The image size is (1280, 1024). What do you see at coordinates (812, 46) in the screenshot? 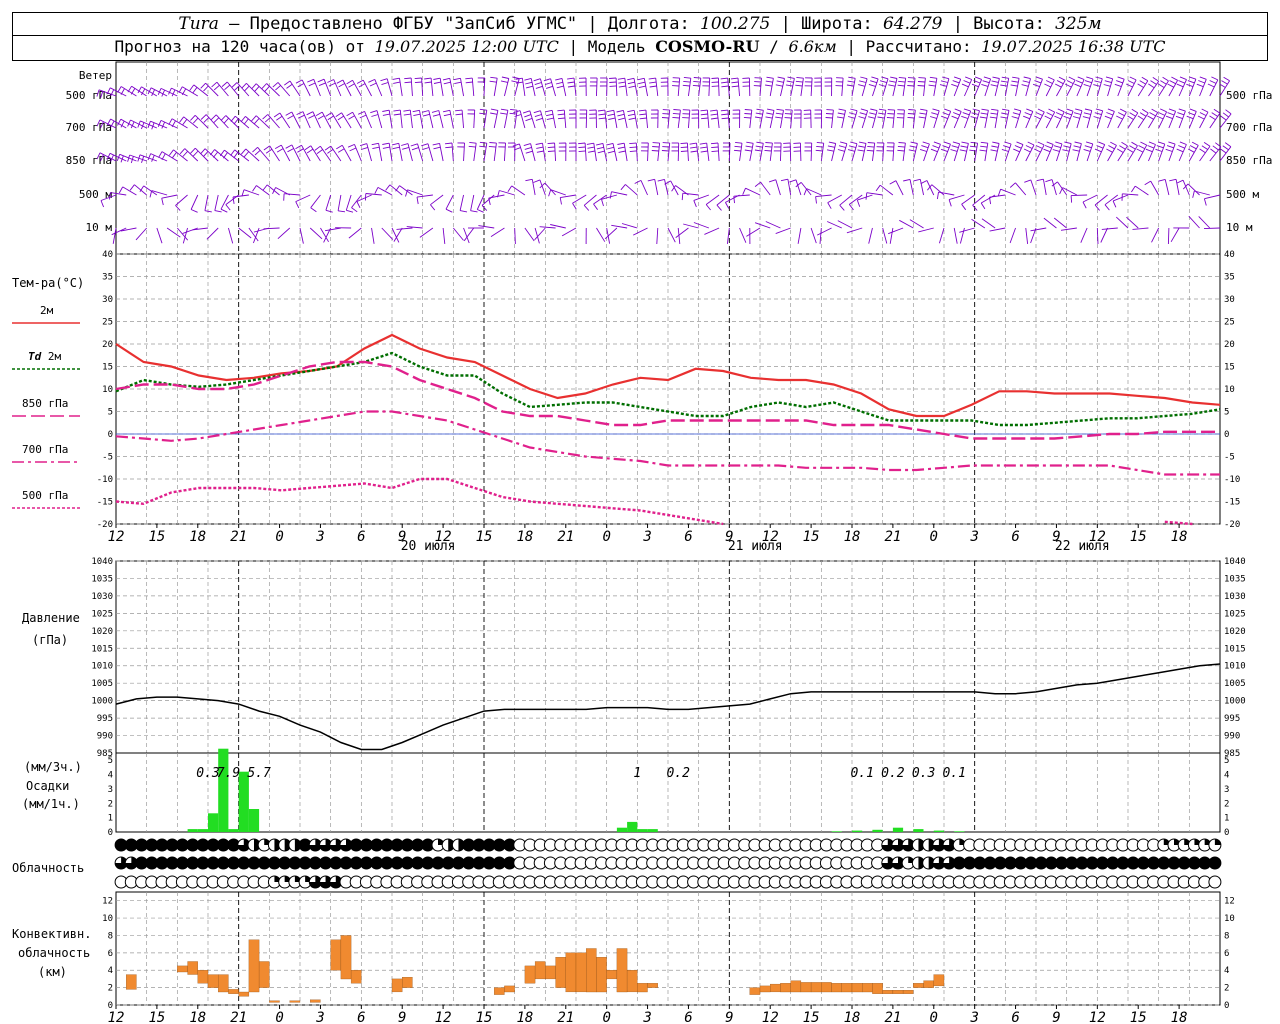
I see `model-resolution: 6.6км` at bounding box center [812, 46].